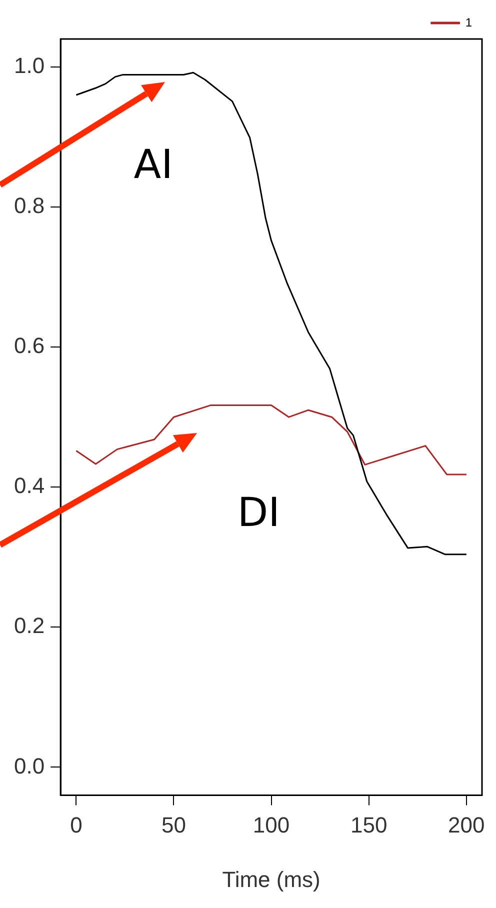 This screenshot has width=496, height=908. Describe the element at coordinates (29, 765) in the screenshot. I see `y-tick-label: 0.0` at that location.